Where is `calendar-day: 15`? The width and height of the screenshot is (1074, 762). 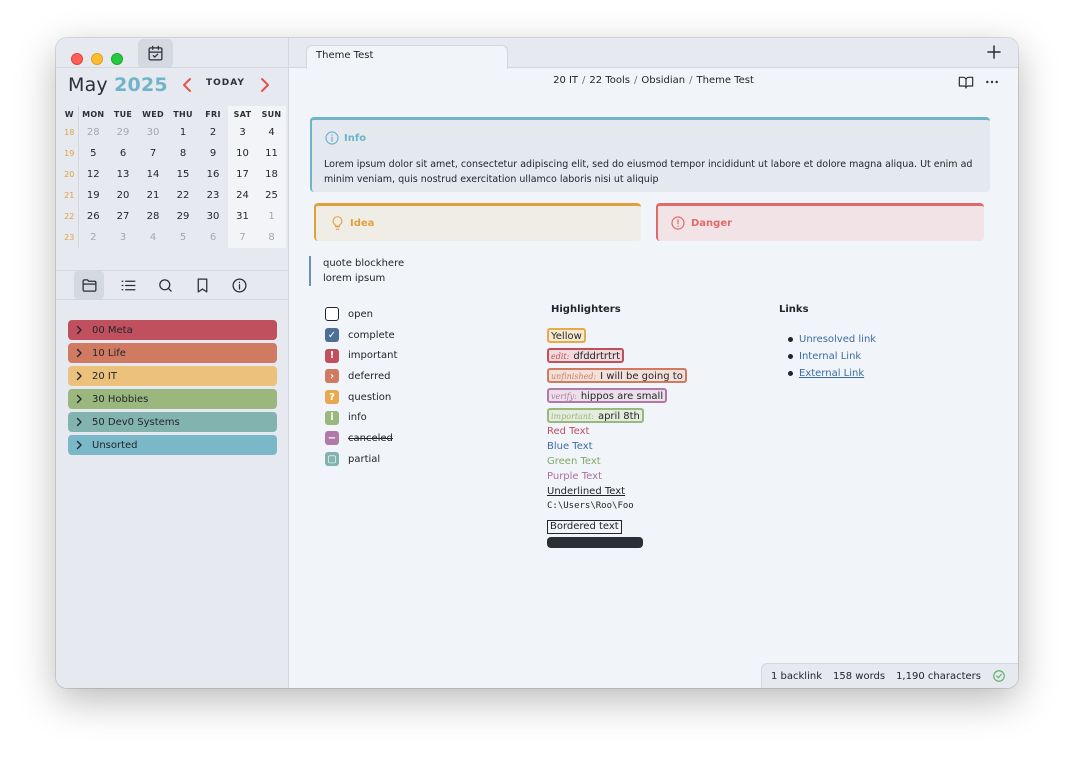 calendar-day: 15 is located at coordinates (183, 174).